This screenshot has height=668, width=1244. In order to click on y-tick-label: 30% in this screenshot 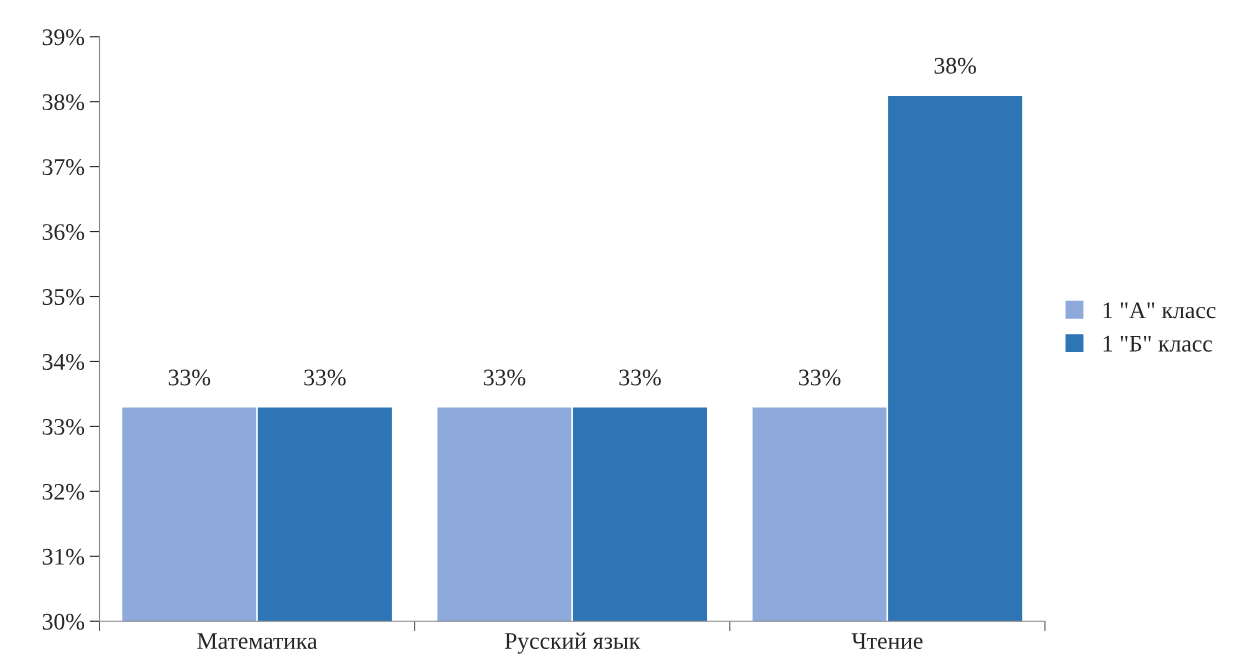, I will do `click(63, 621)`.